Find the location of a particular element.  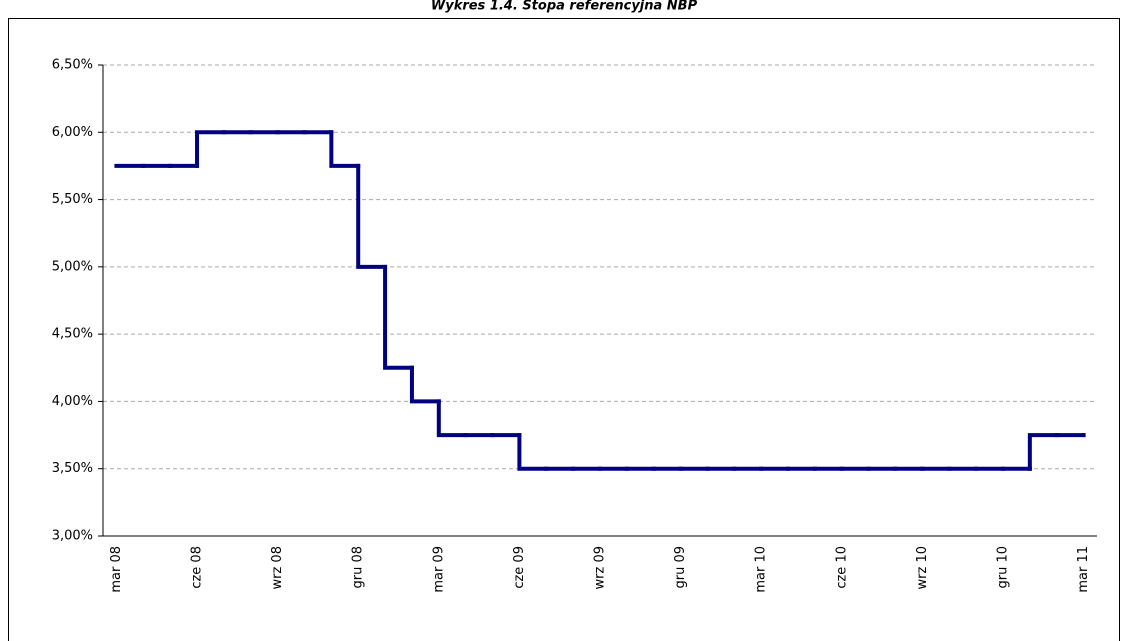

y-tick-label: 6,00% is located at coordinates (72, 132).